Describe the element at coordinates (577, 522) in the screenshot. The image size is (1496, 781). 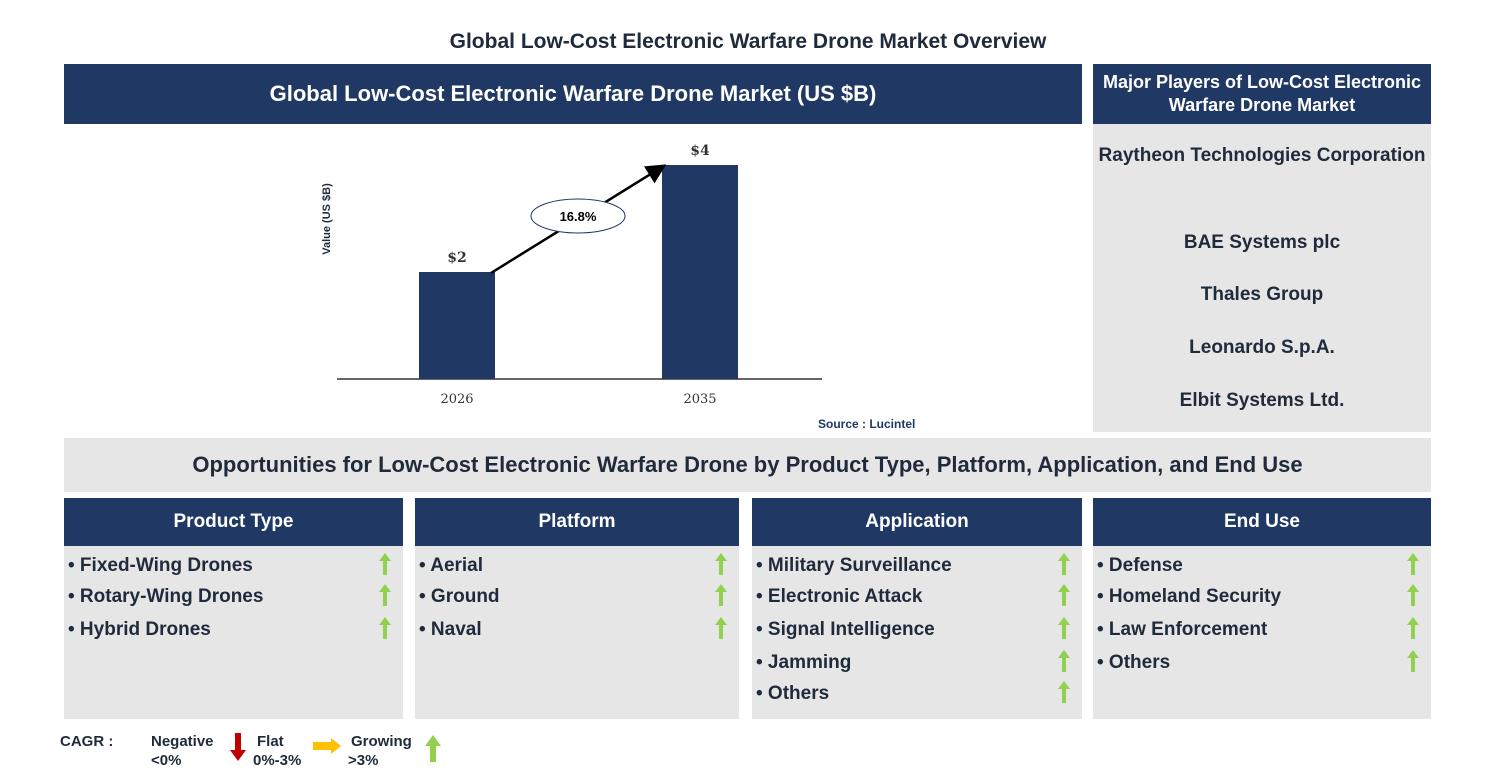
I see `column-header: Platform` at that location.